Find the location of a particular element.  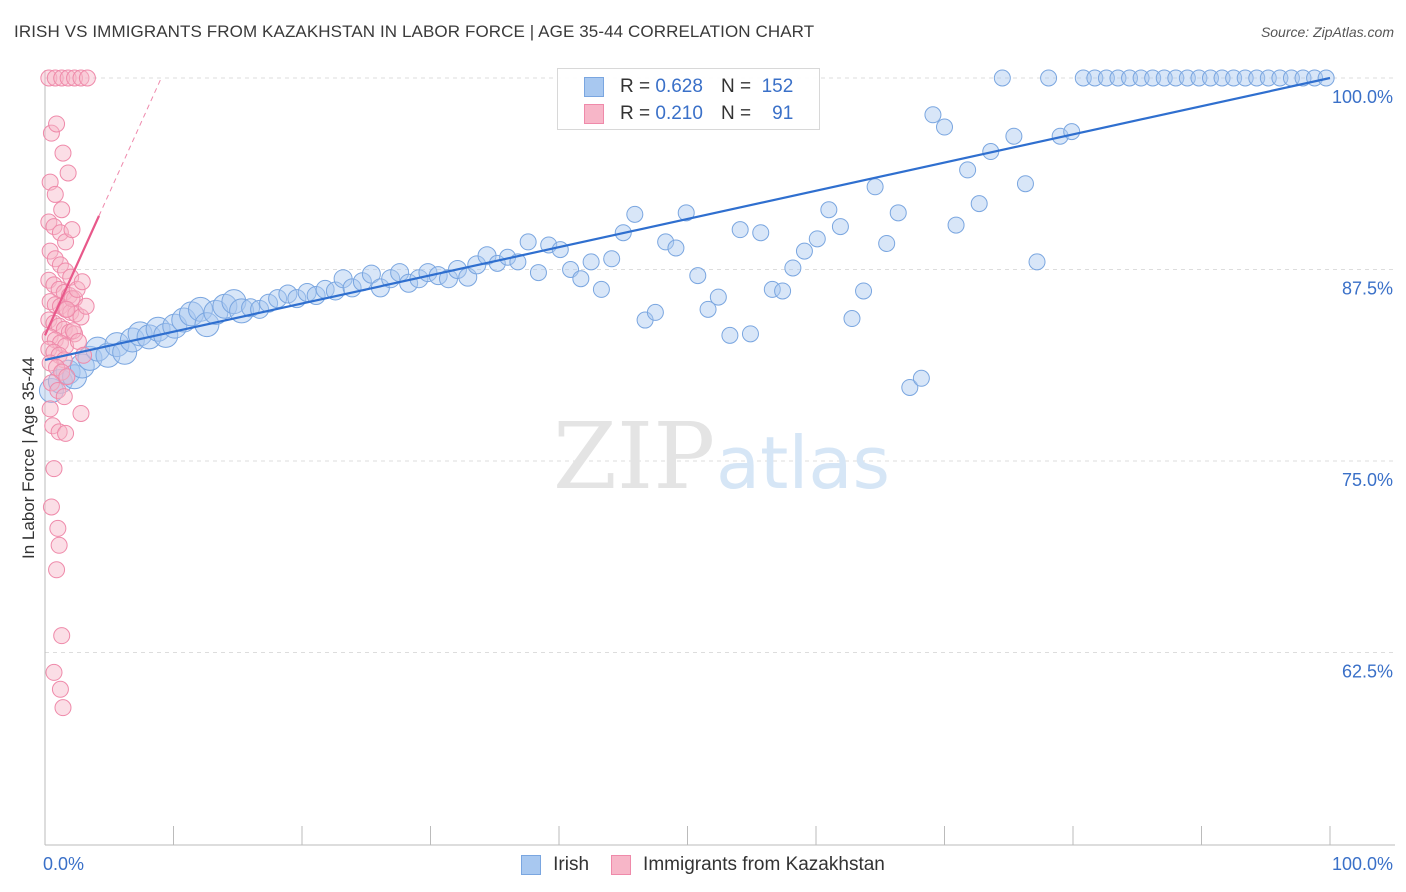

kaz-n-label: N = is located at coordinates (736, 113).